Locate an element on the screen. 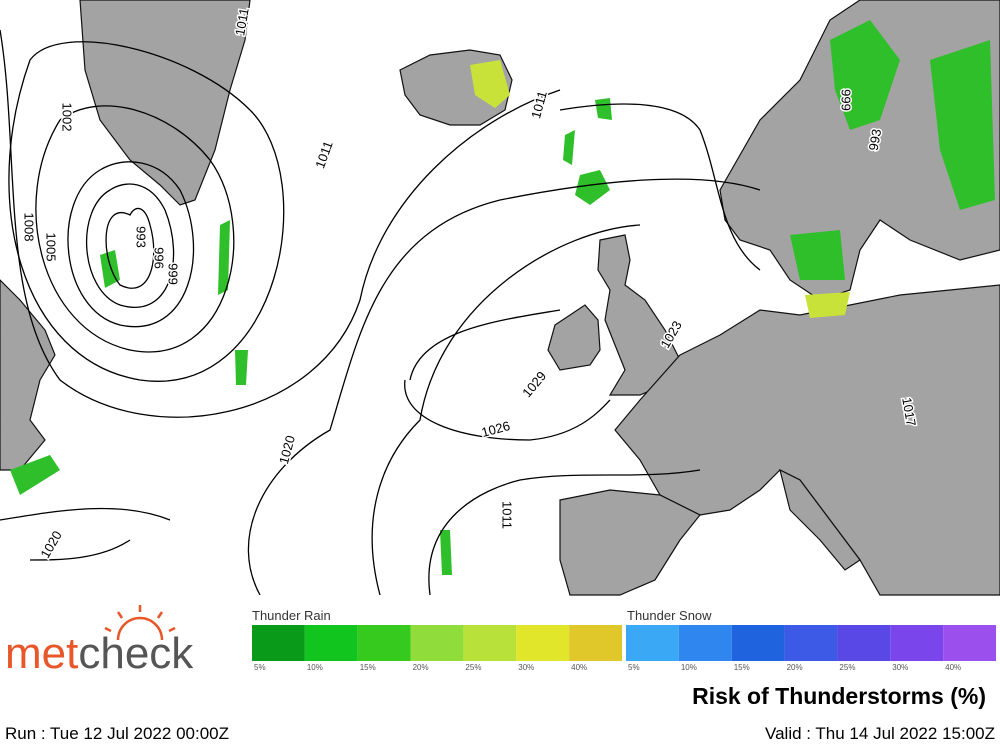 The width and height of the screenshot is (1000, 749). logo-sun is located at coordinates (140, 623).